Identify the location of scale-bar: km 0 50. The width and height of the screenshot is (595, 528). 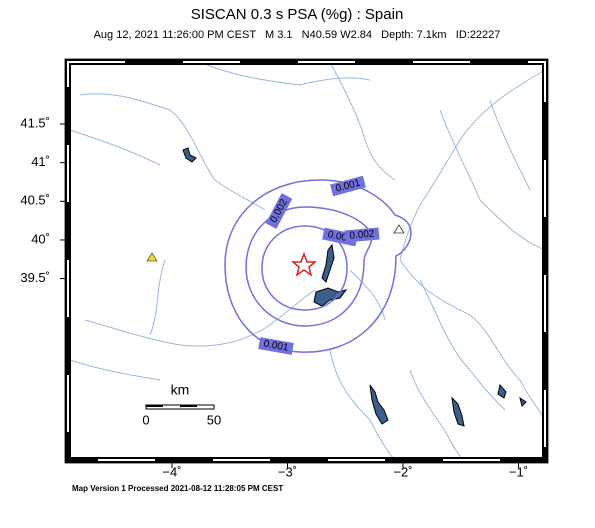
(181, 405).